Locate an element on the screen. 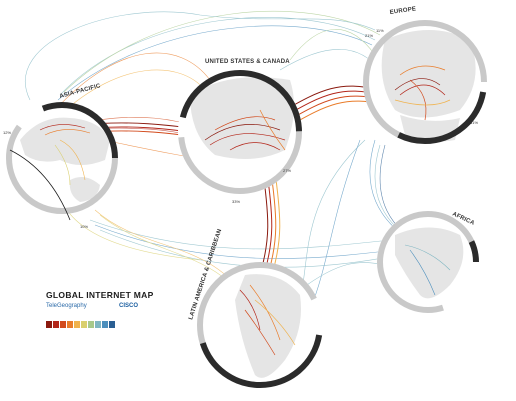 This screenshot has height=401, width=516. region-label-europe: EUROPE is located at coordinates (402, 11).